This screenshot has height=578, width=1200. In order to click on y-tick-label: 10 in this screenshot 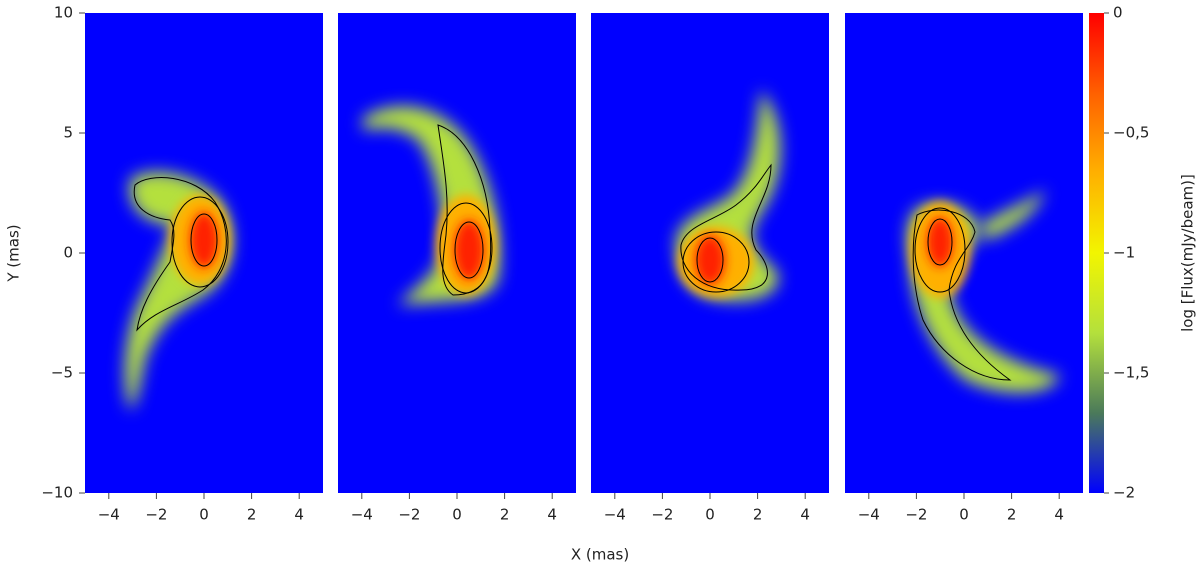, I will do `click(63, 13)`.